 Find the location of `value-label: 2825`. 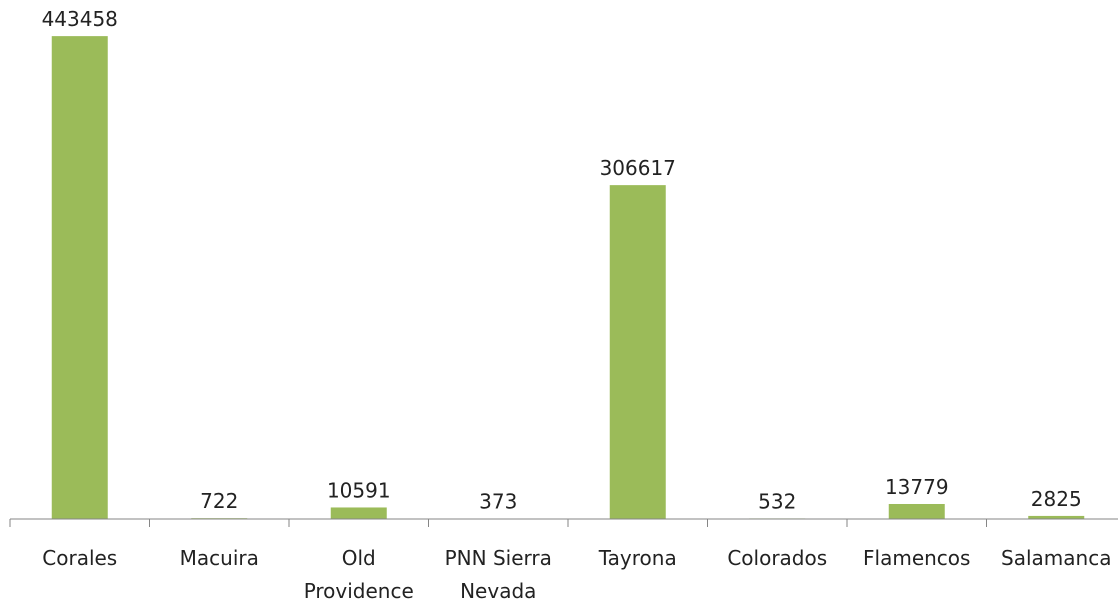

value-label: 2825 is located at coordinates (1056, 499).